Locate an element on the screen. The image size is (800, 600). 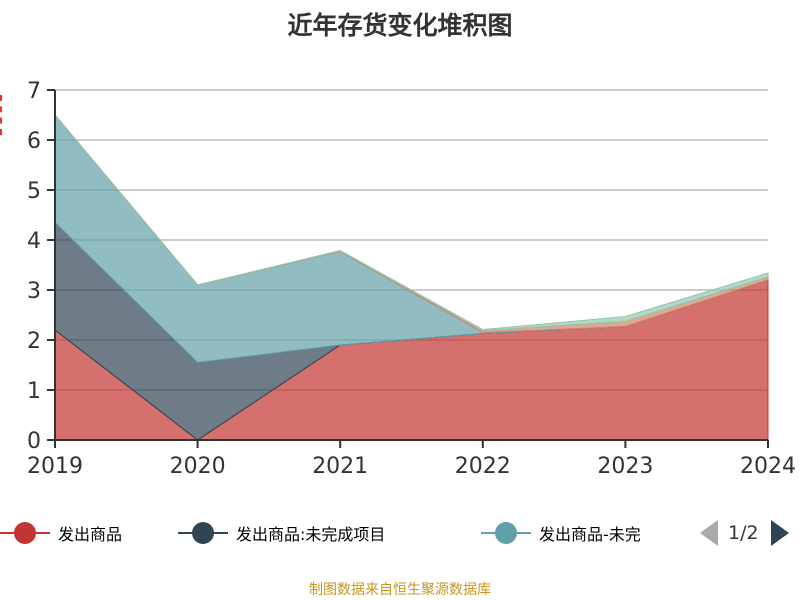
legend-item-1: 发出商品:未完成项目 is located at coordinates (281, 533).